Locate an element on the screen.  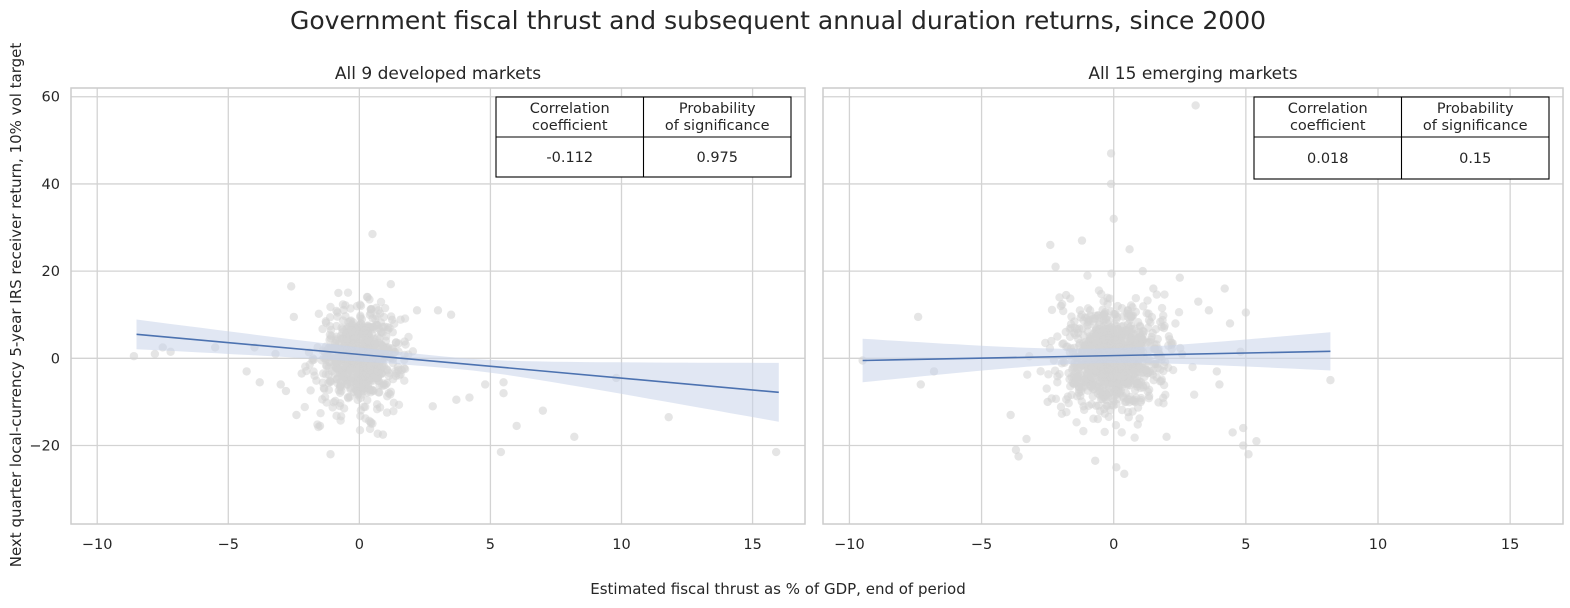
x-tick-label: −10 is located at coordinates (849, 545).